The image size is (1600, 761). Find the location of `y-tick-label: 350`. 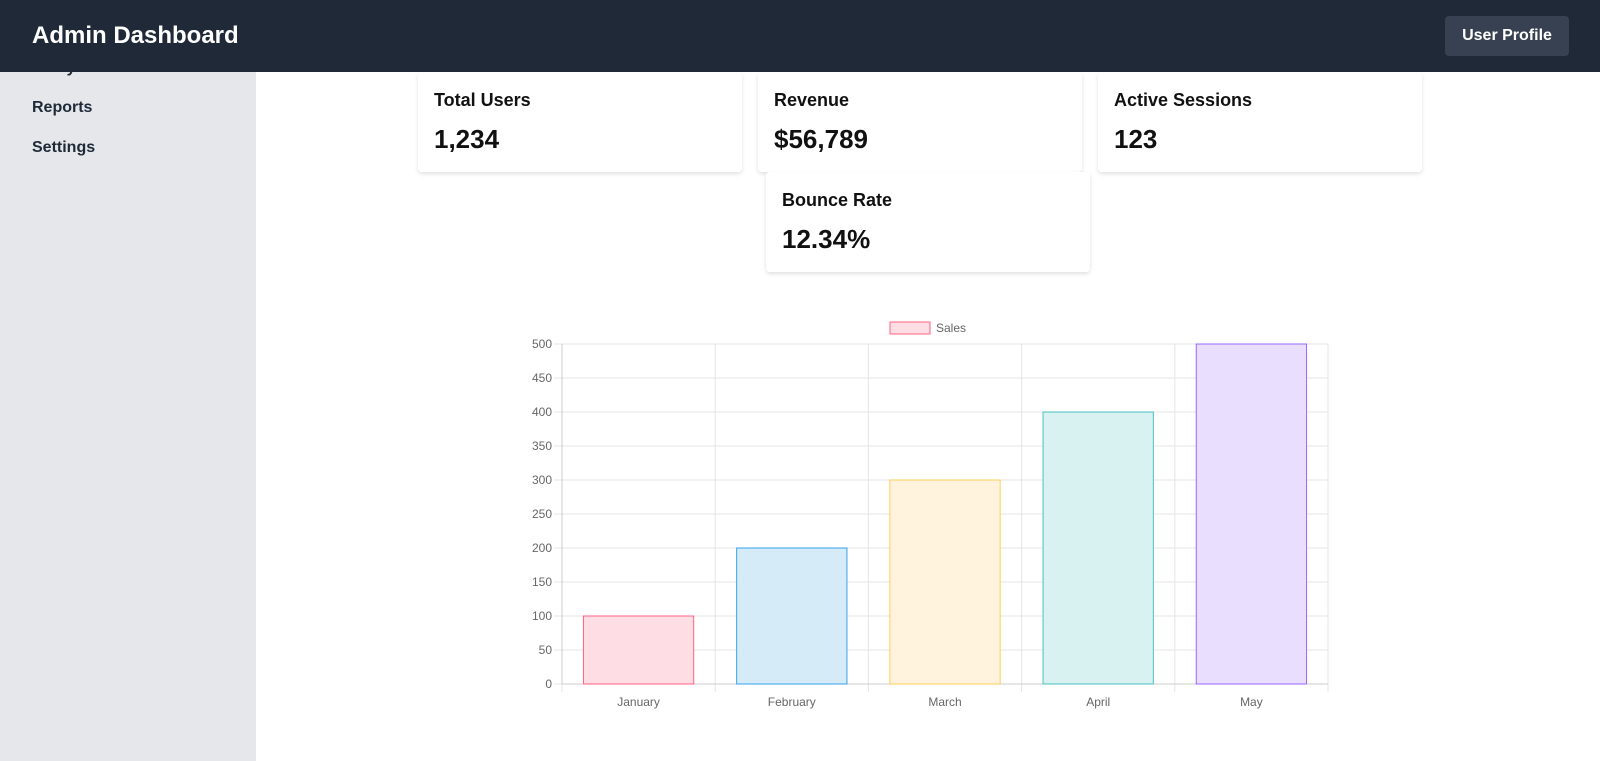

y-tick-label: 350 is located at coordinates (542, 446).